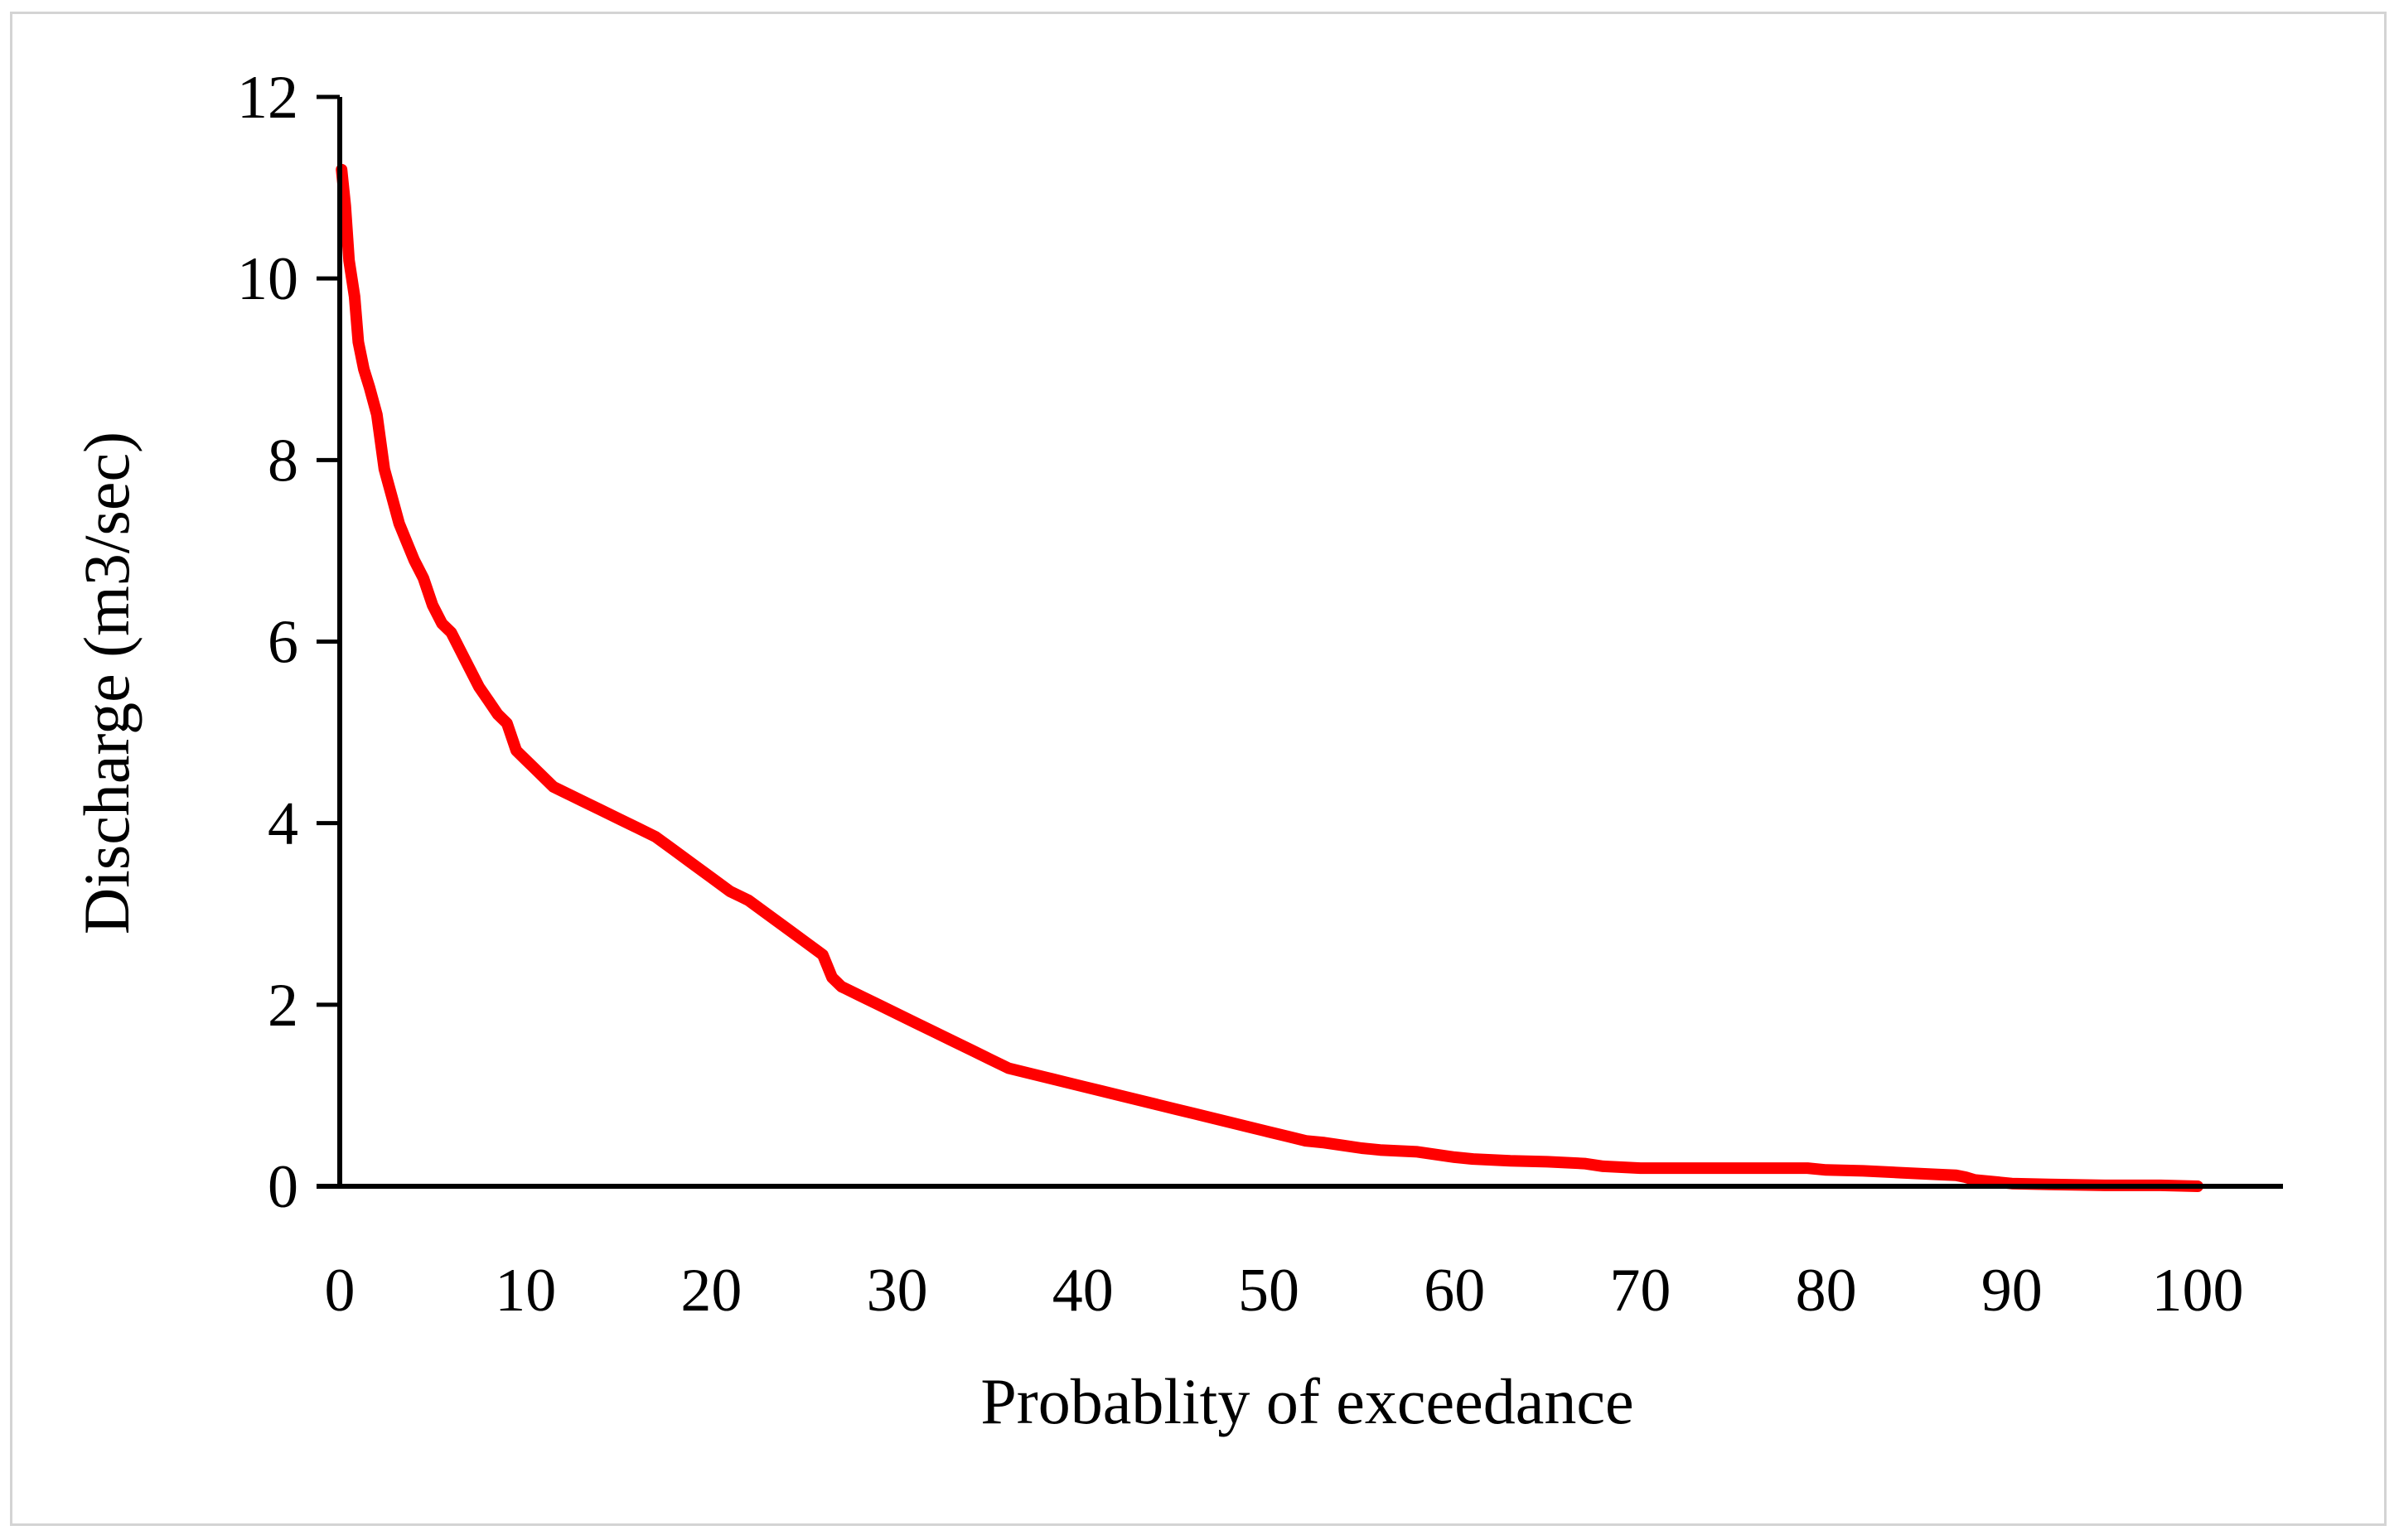  I want to click on x-tick-label: 60, so click(1455, 1291).